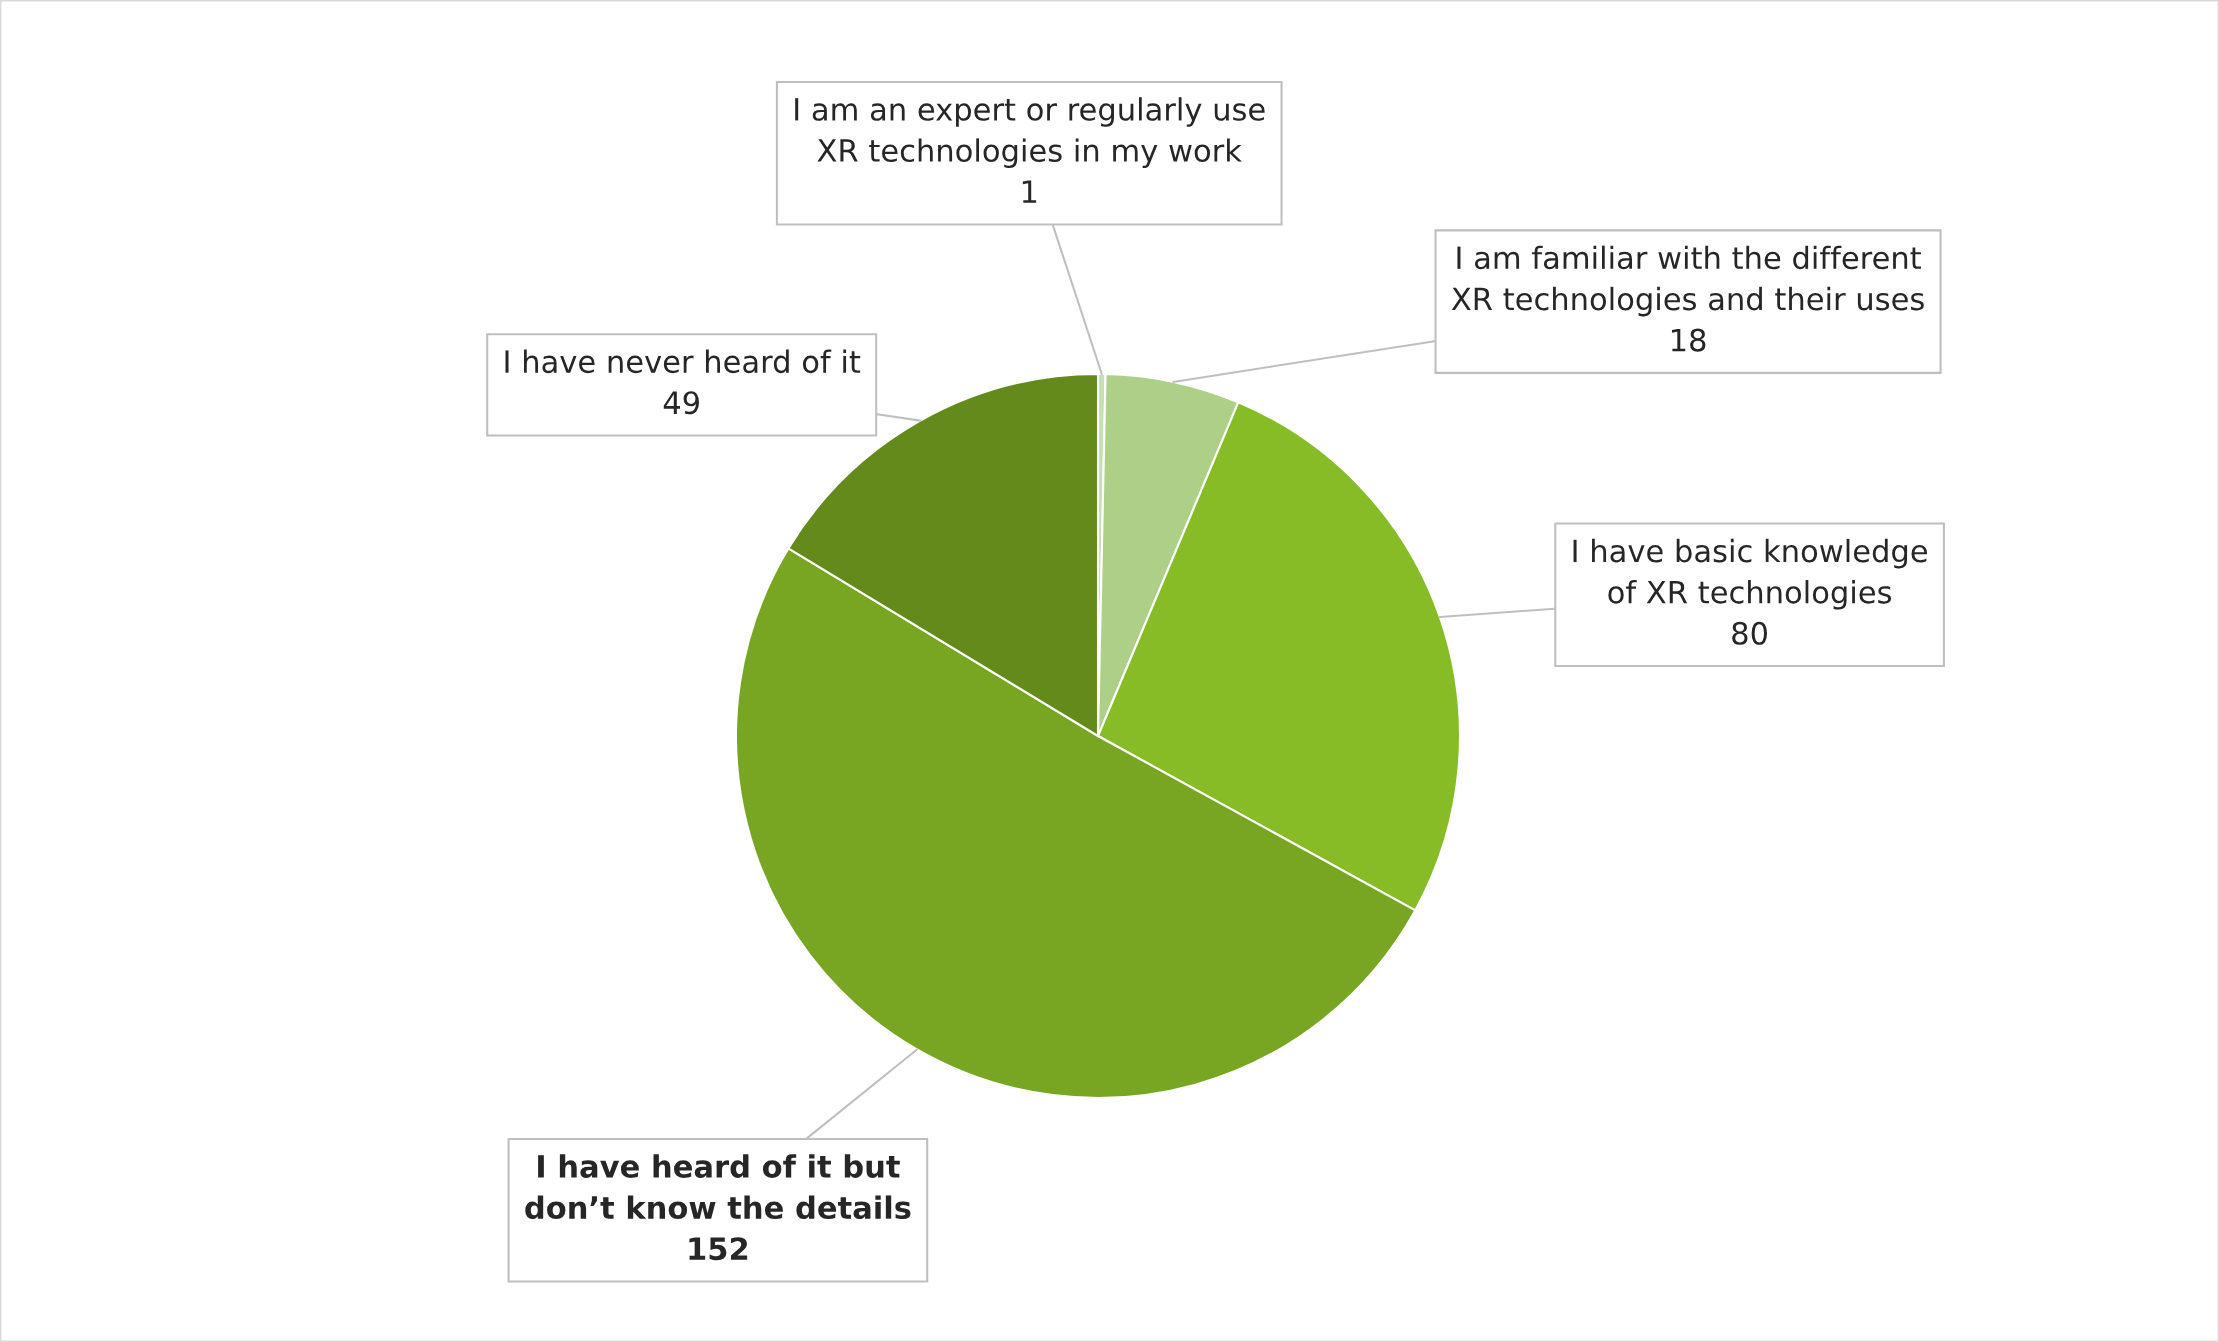 The height and width of the screenshot is (1342, 2219). What do you see at coordinates (1688, 340) in the screenshot?
I see `data-label: 18` at bounding box center [1688, 340].